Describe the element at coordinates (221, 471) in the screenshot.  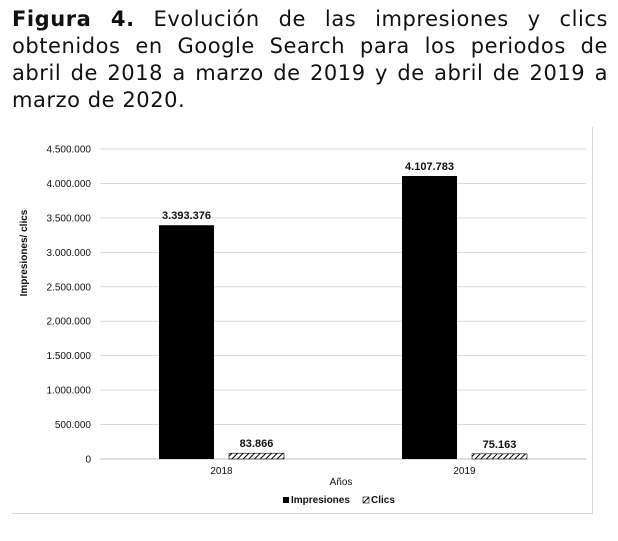
I see `x-tick-label: 2018` at that location.